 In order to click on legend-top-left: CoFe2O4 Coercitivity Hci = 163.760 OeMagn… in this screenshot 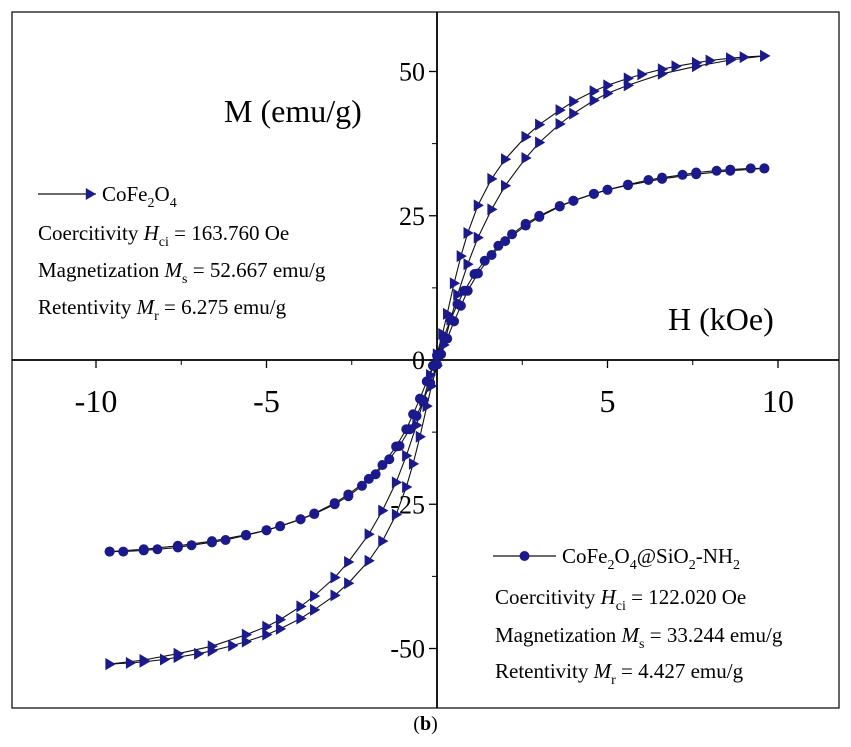, I will do `click(182, 253)`.